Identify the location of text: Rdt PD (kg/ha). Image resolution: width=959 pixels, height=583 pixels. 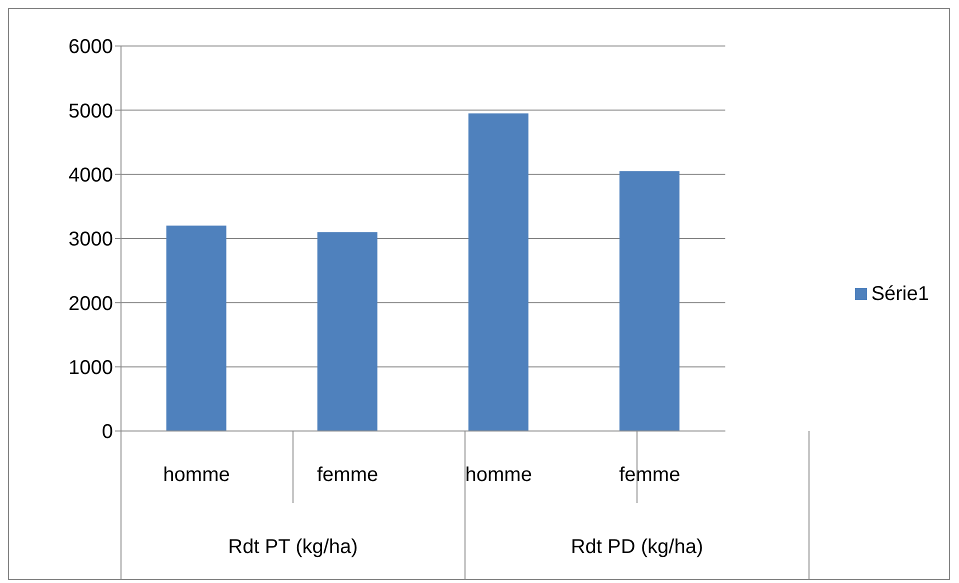
(637, 547).